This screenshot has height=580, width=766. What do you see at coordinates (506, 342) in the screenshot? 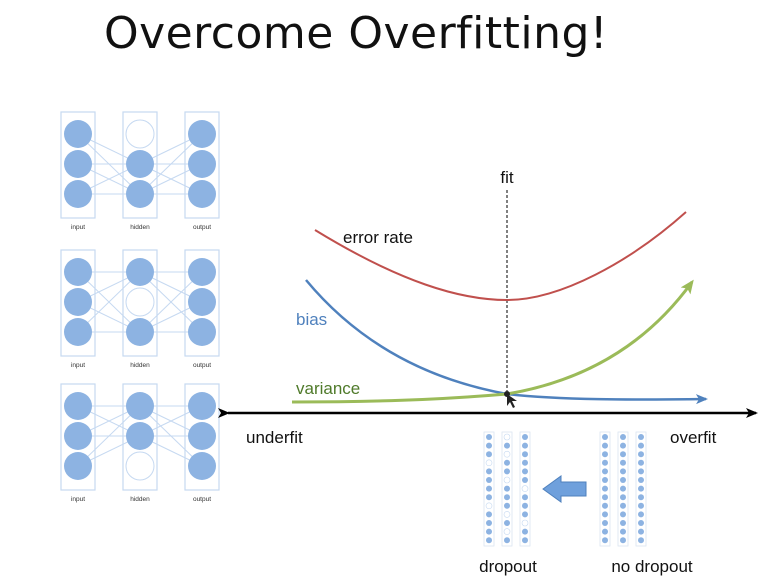
I see `bias-curve` at bounding box center [506, 342].